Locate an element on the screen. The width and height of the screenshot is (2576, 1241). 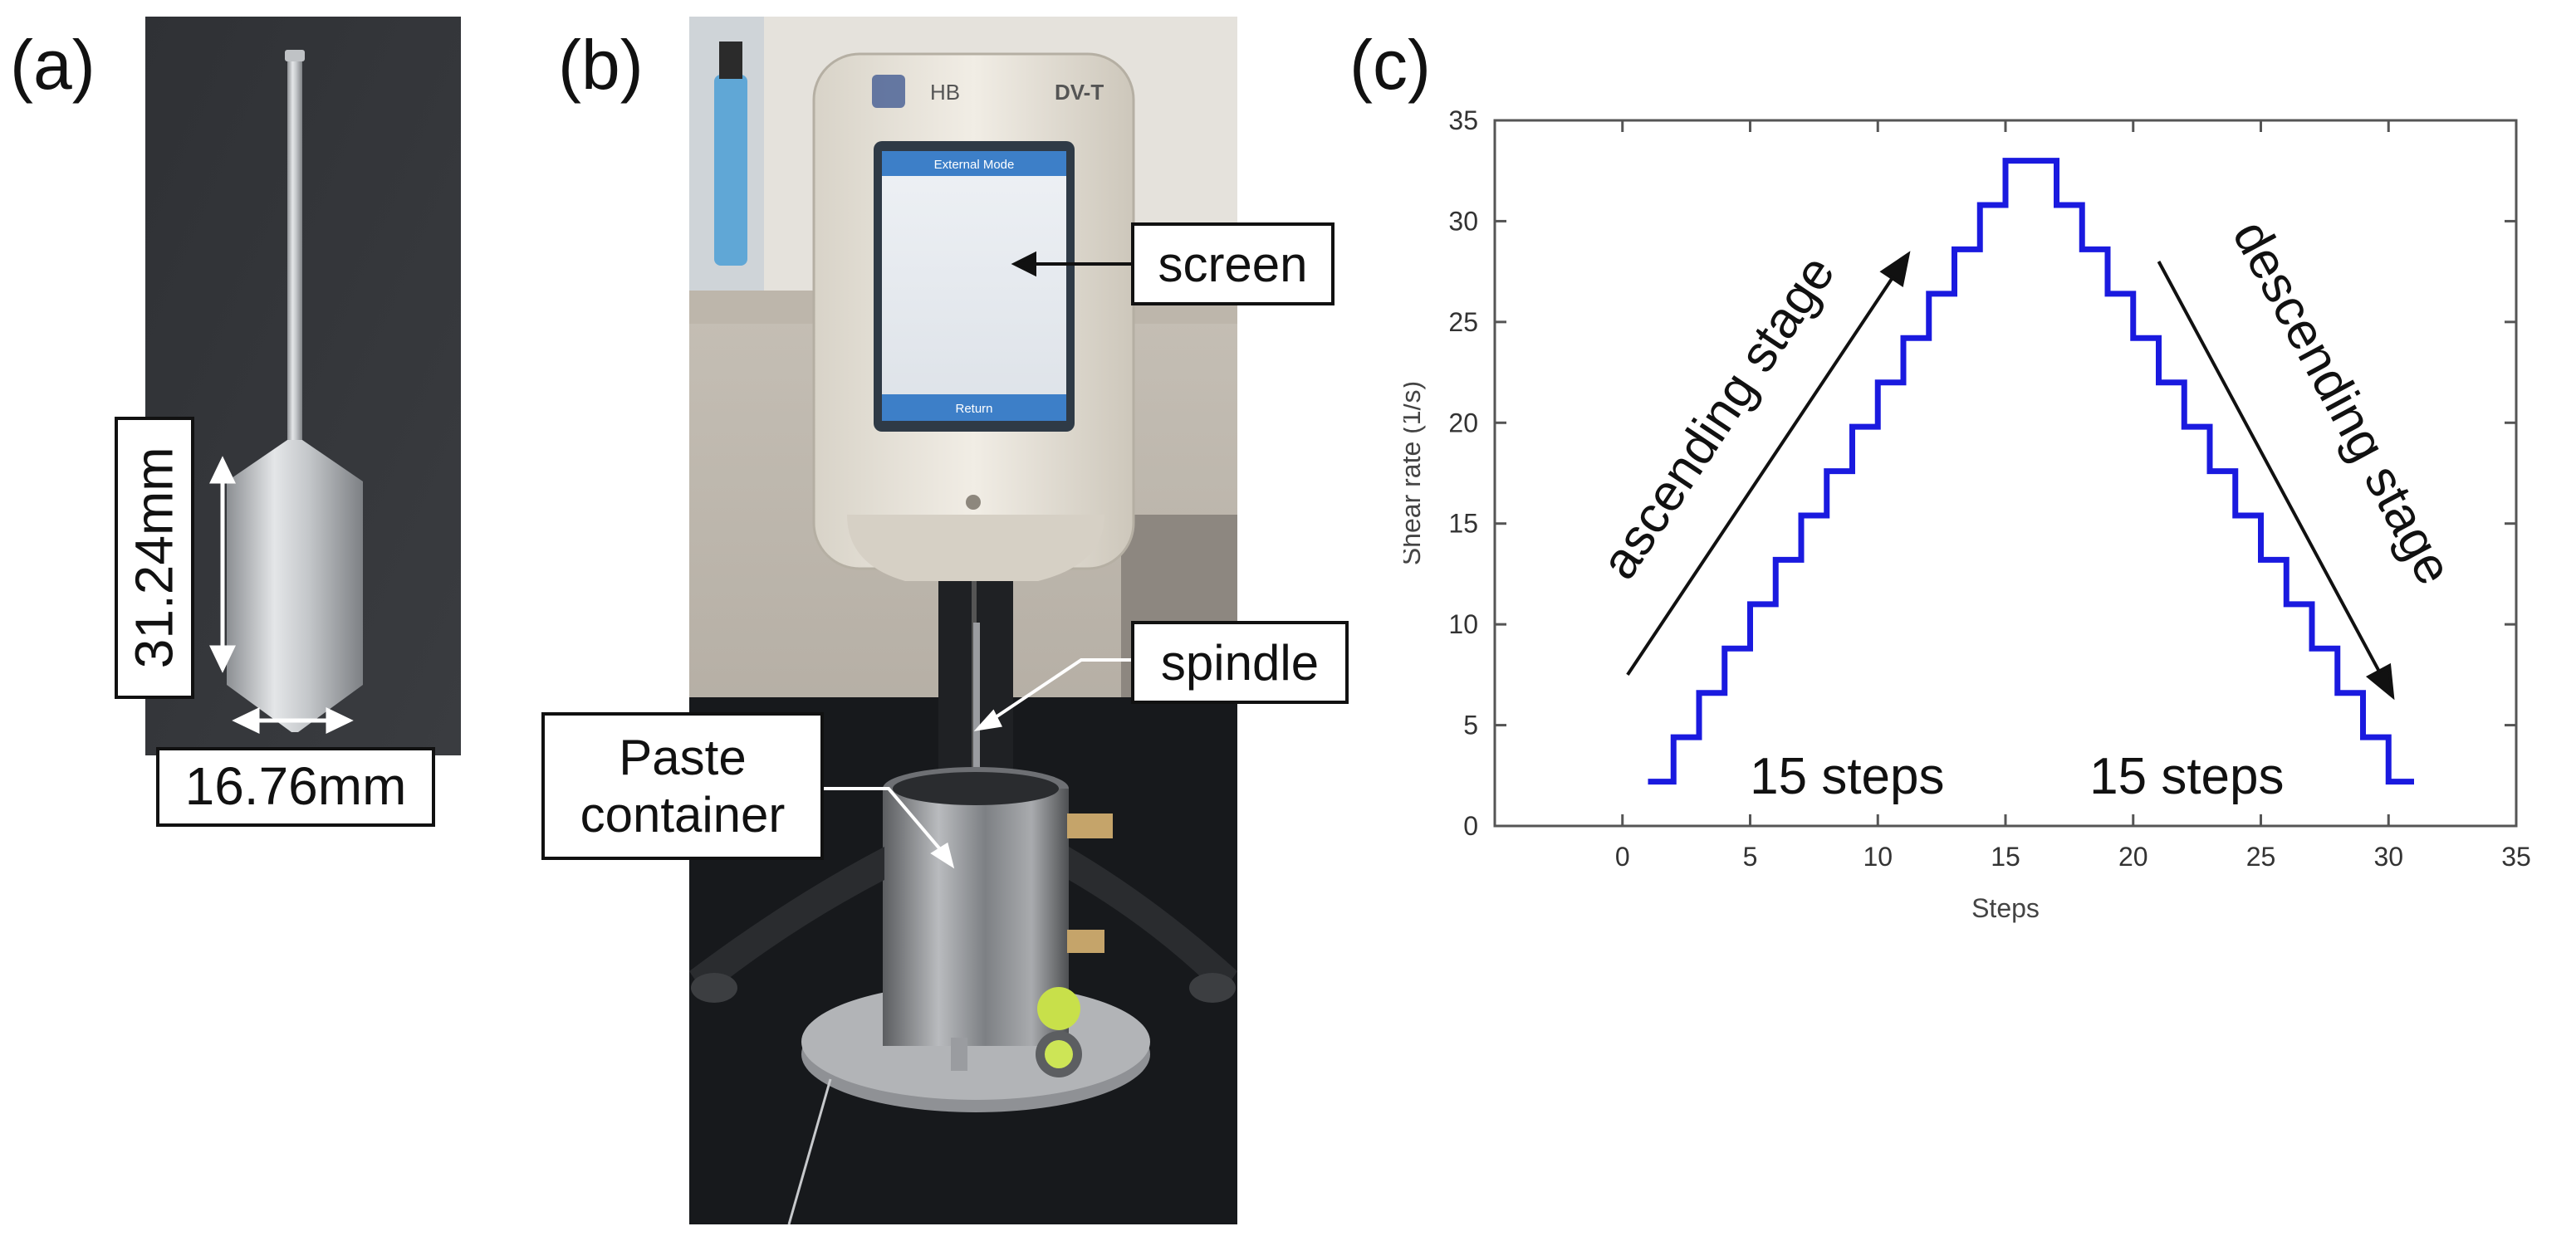
x-tick-label: 25 is located at coordinates (2261, 857).